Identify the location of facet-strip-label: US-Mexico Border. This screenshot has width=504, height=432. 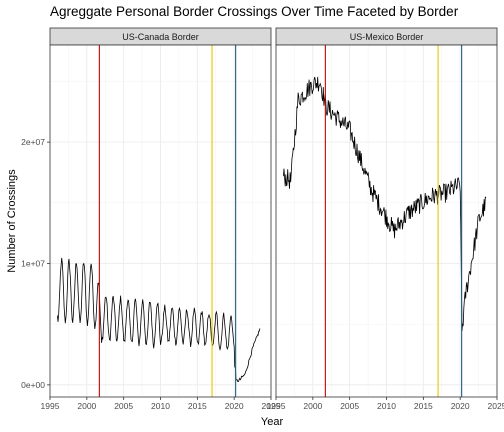
(387, 37).